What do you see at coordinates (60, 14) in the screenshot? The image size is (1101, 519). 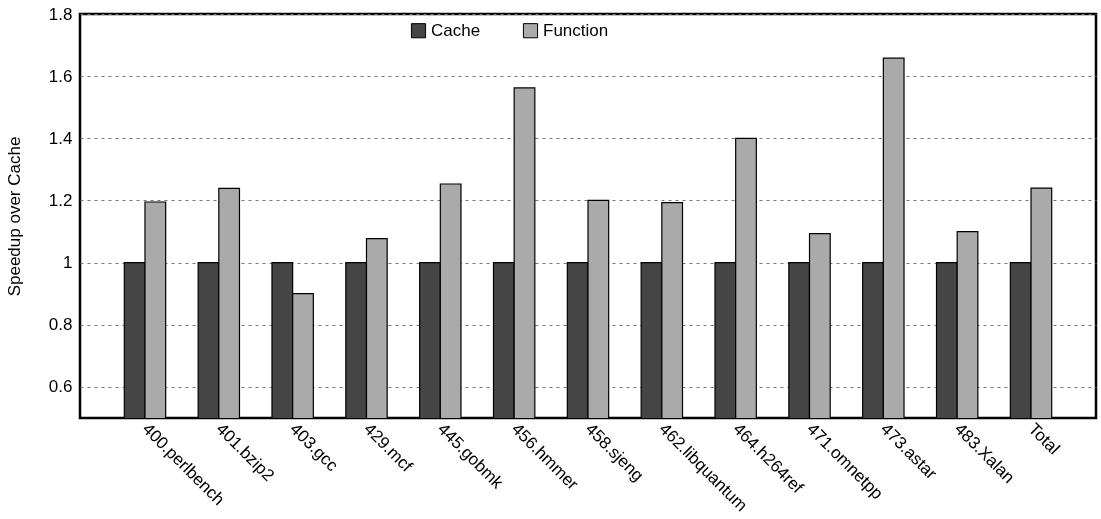 I see `y-tick-label: 1.8` at bounding box center [60, 14].